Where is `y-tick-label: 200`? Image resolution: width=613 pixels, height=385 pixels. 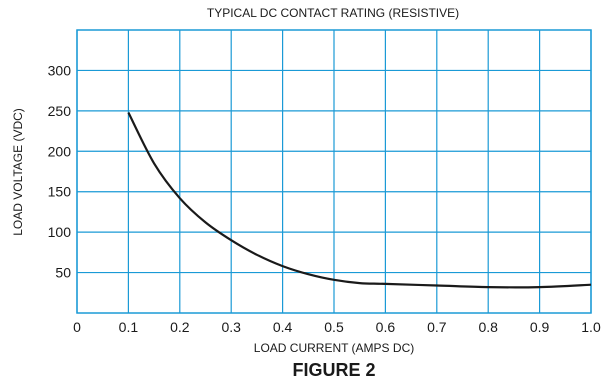
y-tick-label: 200 is located at coordinates (60, 151).